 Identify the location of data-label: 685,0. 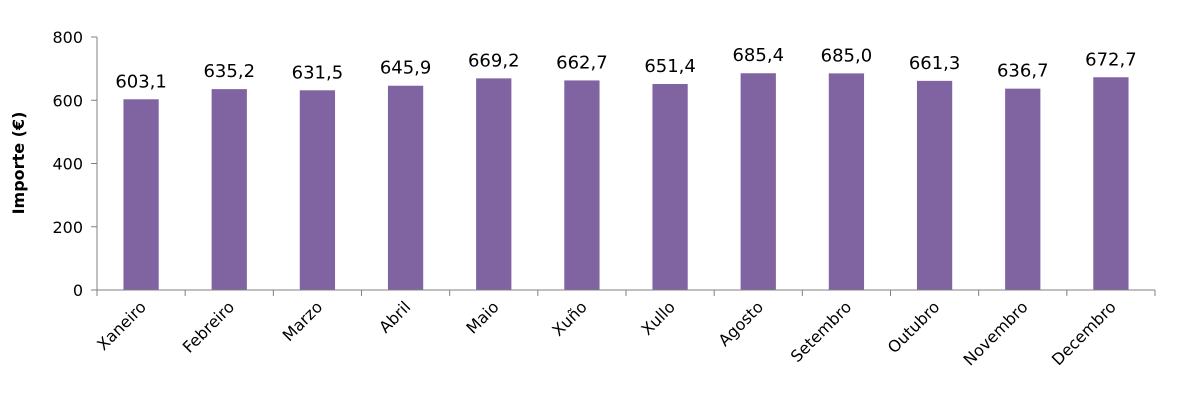
(847, 55).